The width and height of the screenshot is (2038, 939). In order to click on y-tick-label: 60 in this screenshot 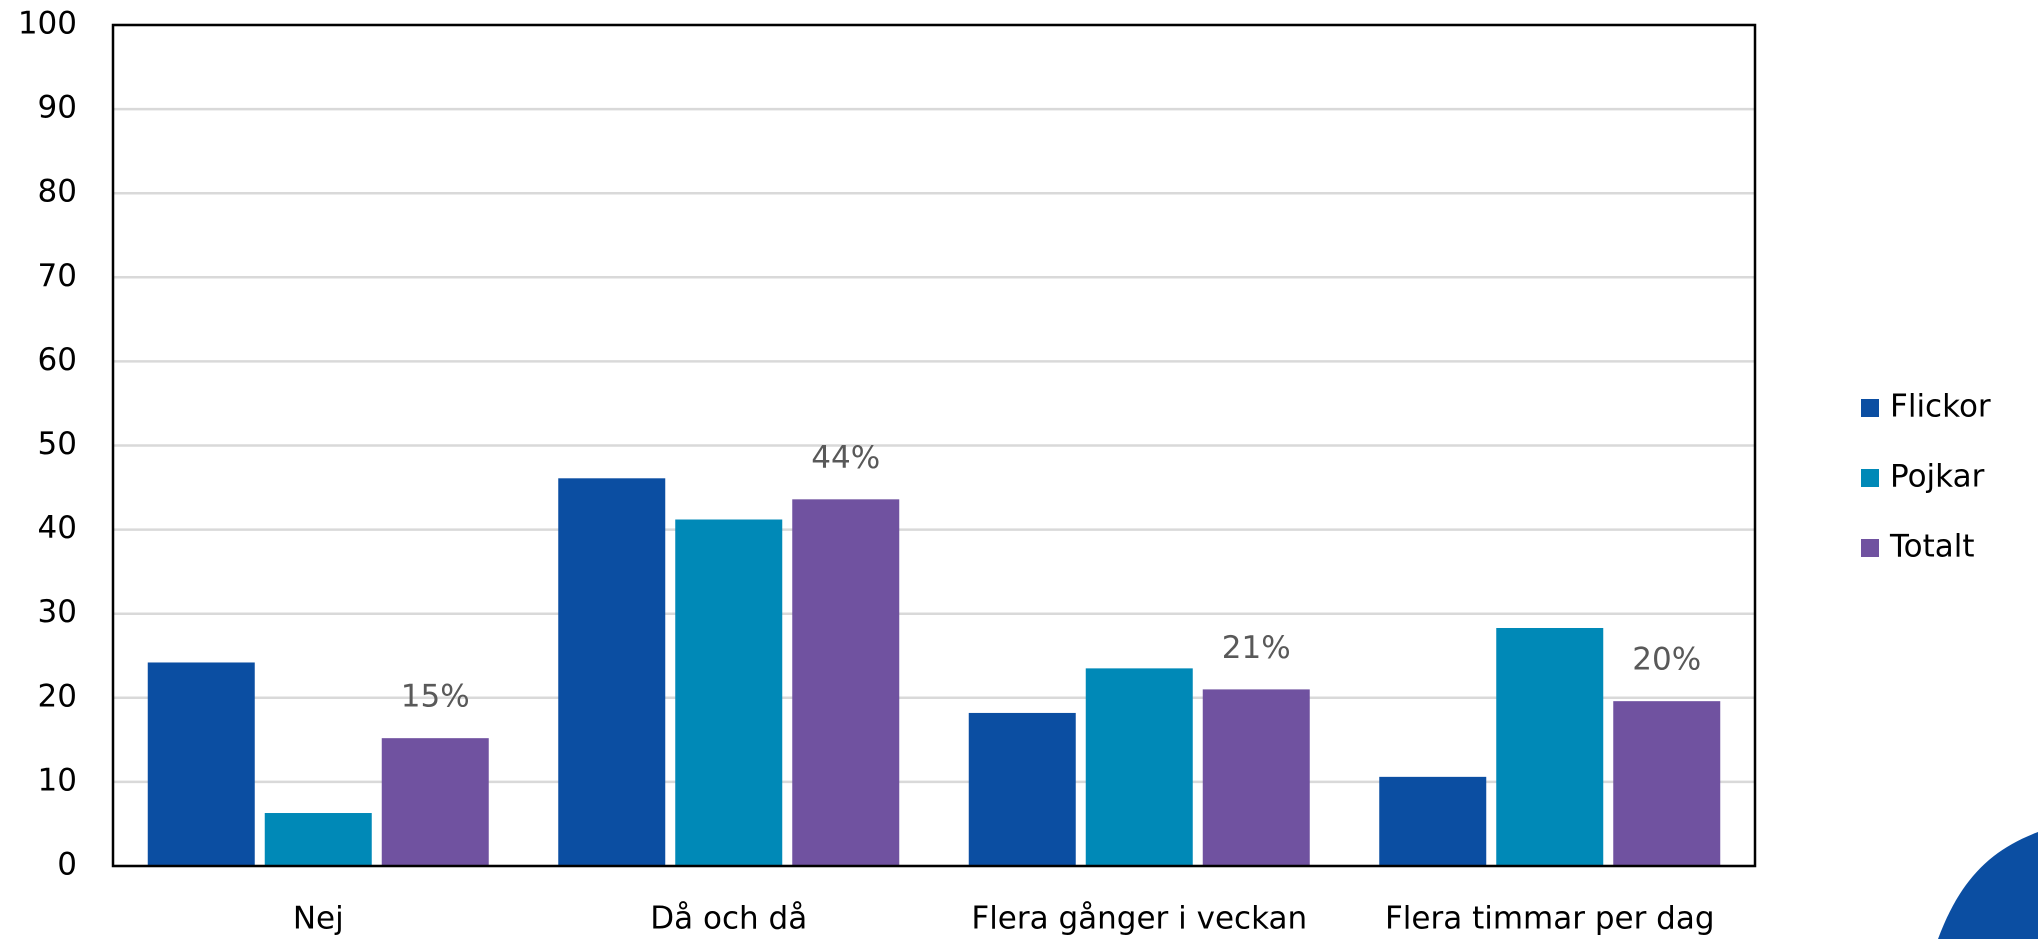, I will do `click(57, 360)`.